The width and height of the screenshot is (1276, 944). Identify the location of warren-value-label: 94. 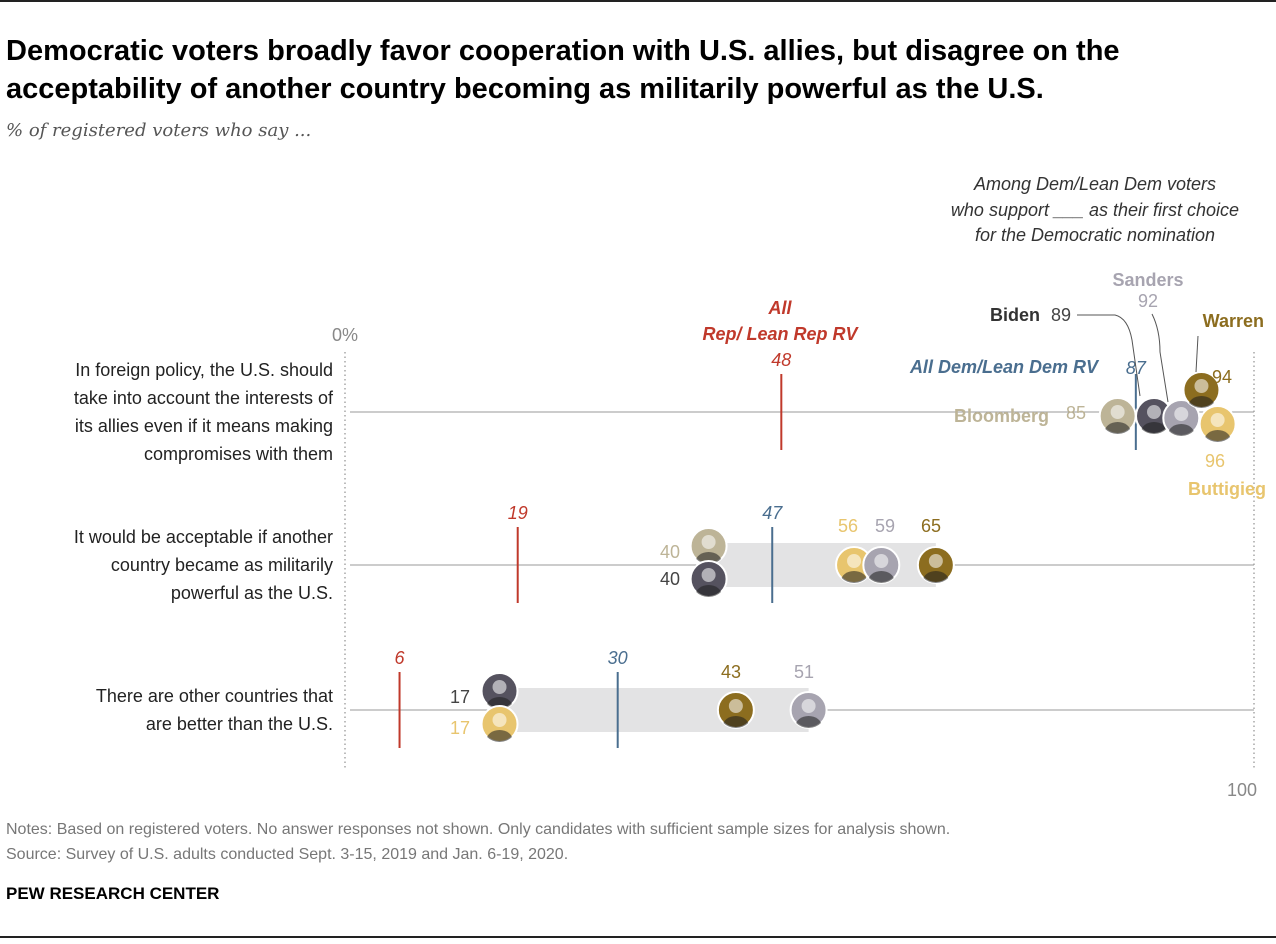
(1222, 377).